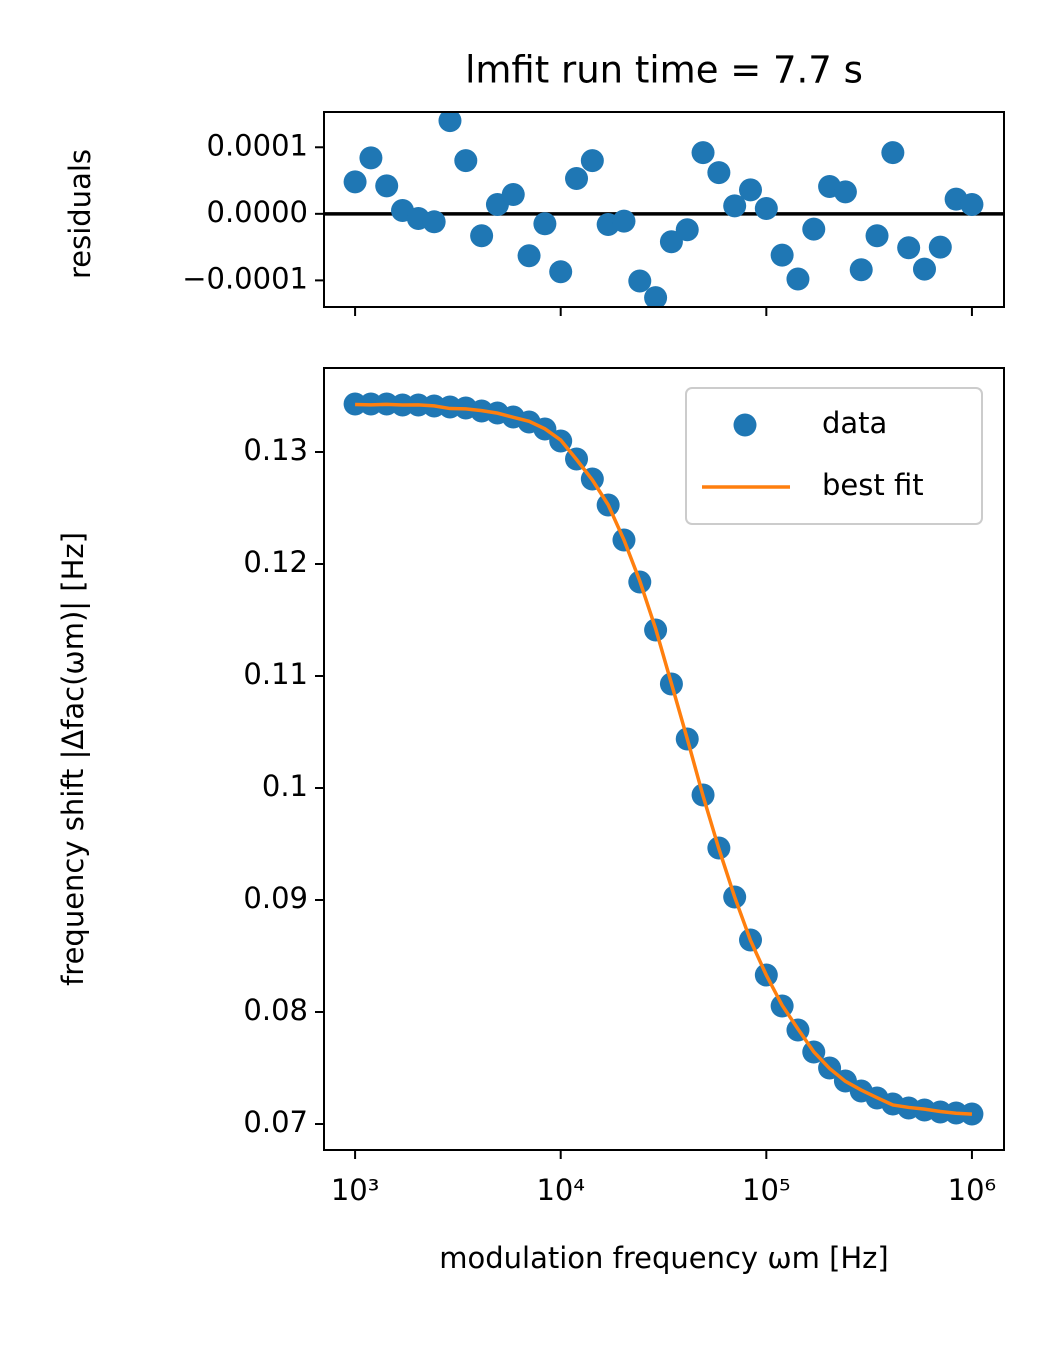 The height and width of the screenshot is (1350, 1050). I want to click on y-tick-label: 0.07, so click(275, 1122).